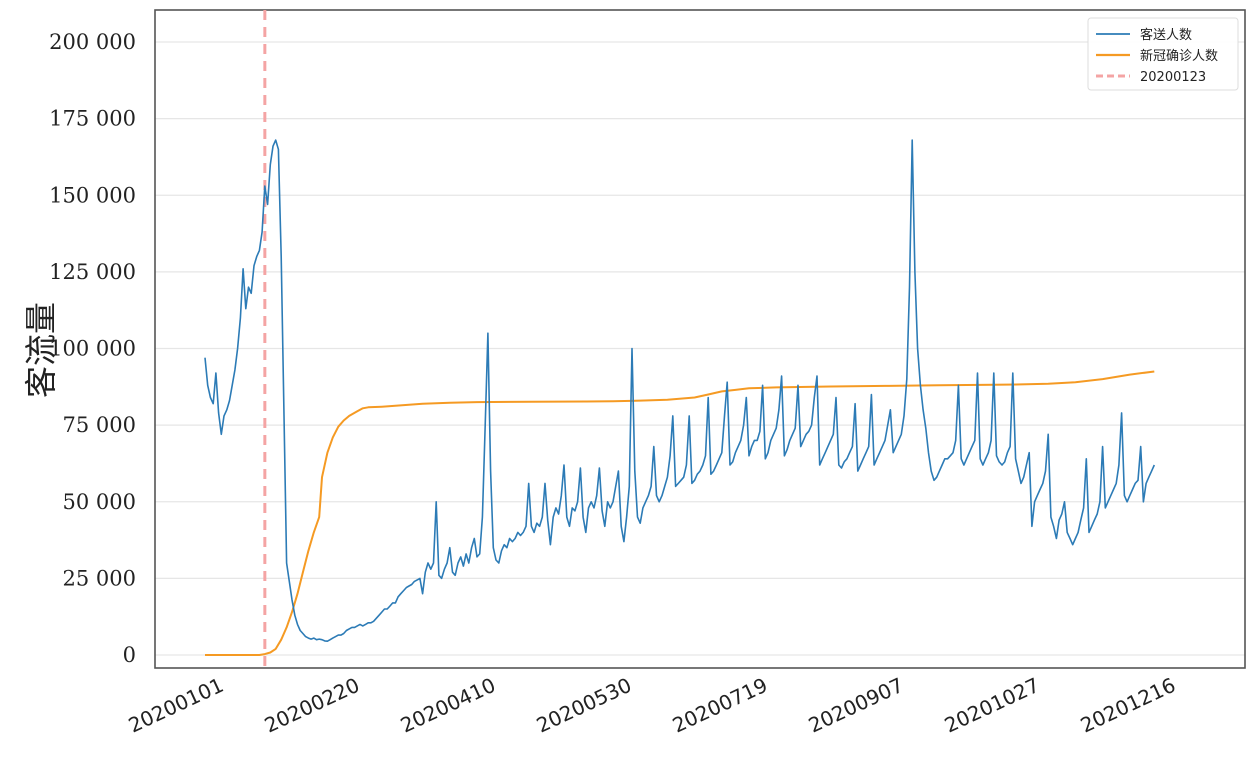 The image size is (1260, 769). What do you see at coordinates (584, 705) in the screenshot?
I see `x-tick-label: 20200530` at bounding box center [584, 705].